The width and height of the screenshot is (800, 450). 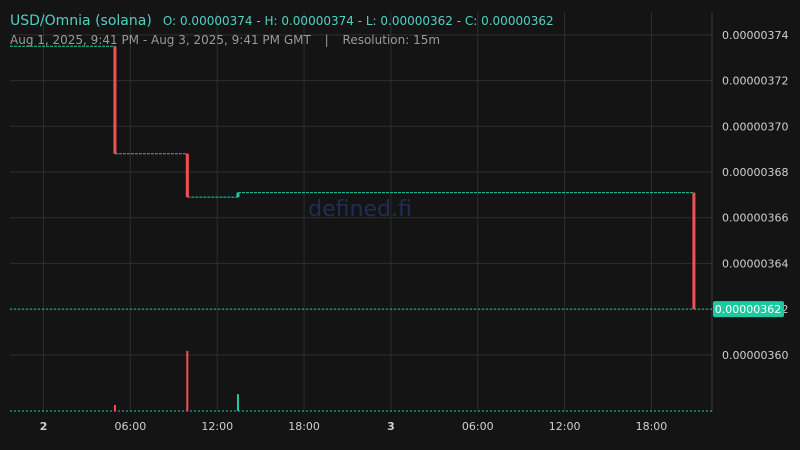 What do you see at coordinates (755, 218) in the screenshot?
I see `y-tick-label: 0.00000366` at bounding box center [755, 218].